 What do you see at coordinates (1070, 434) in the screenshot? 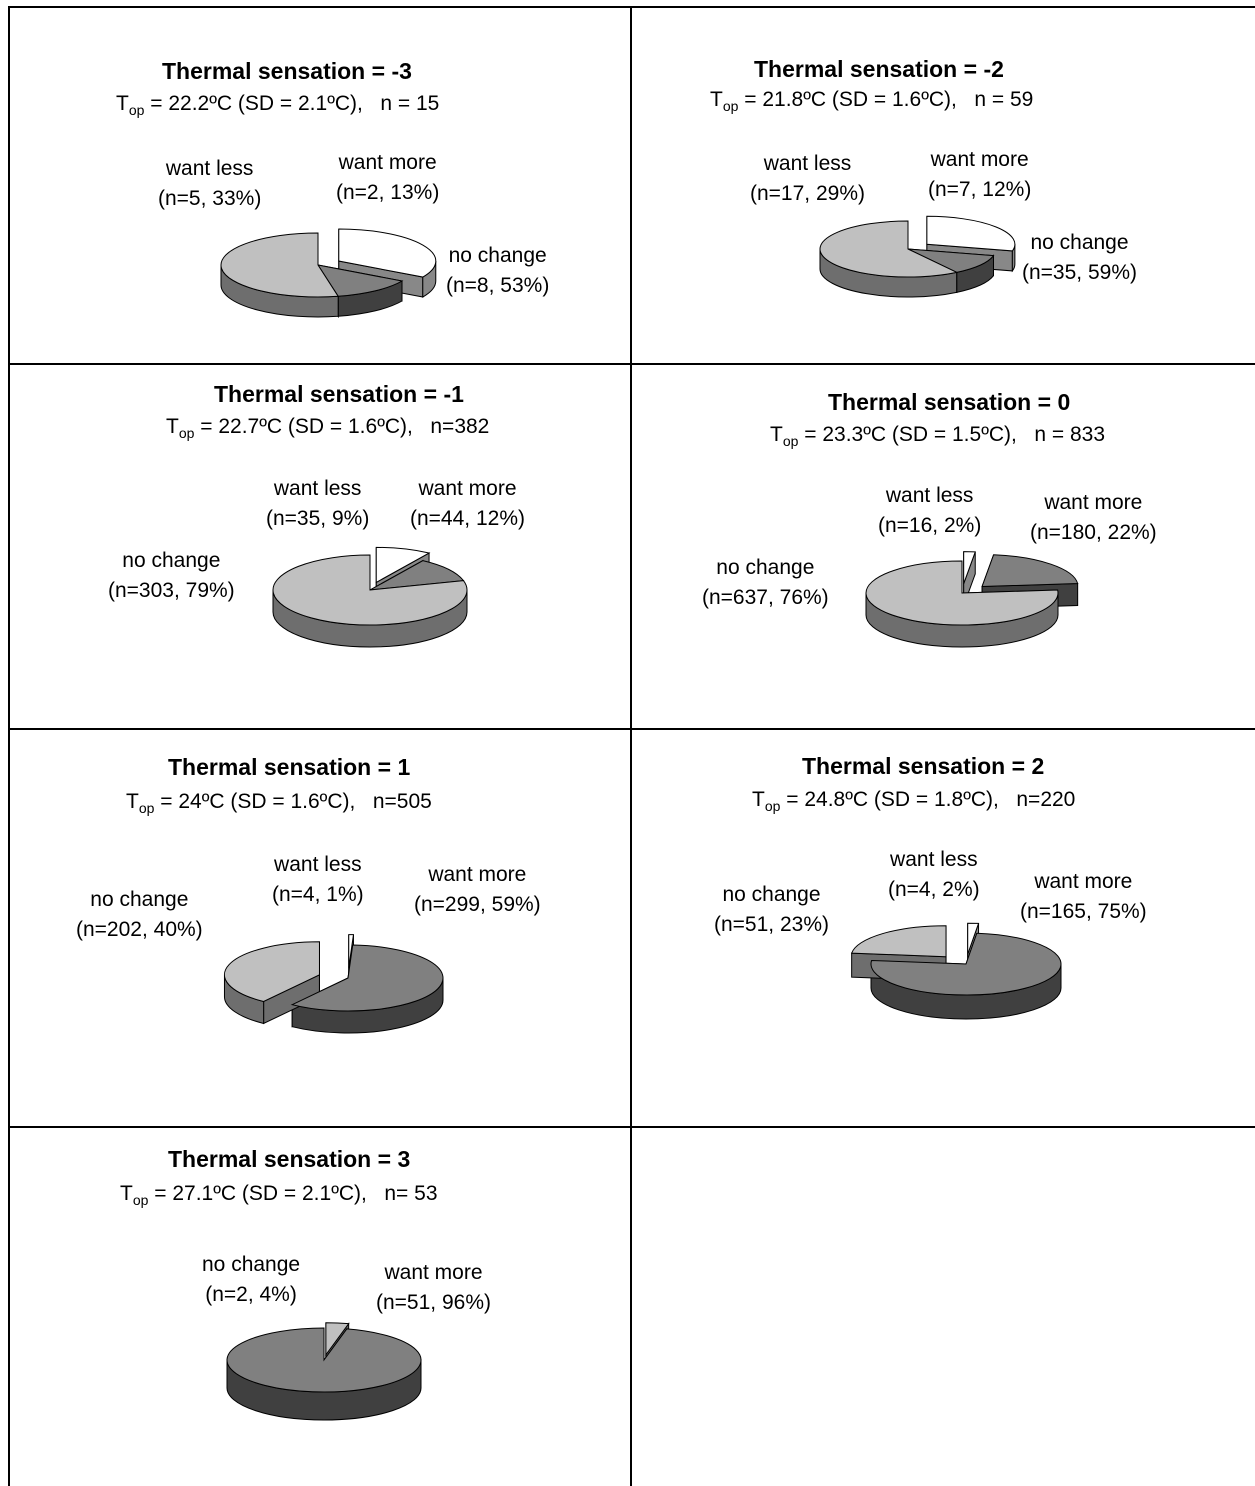
I see `n-value: n = 833` at bounding box center [1070, 434].